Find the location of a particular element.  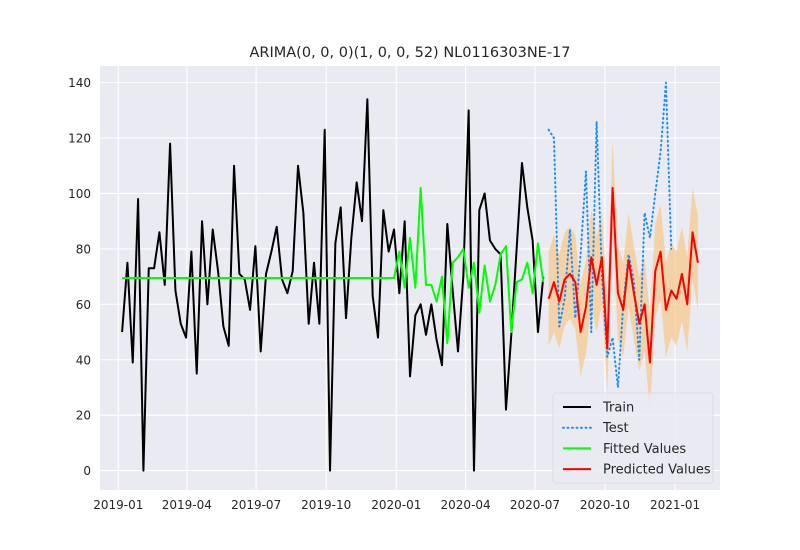

x-tick-label-2021-01: 2021-01 is located at coordinates (675, 505).